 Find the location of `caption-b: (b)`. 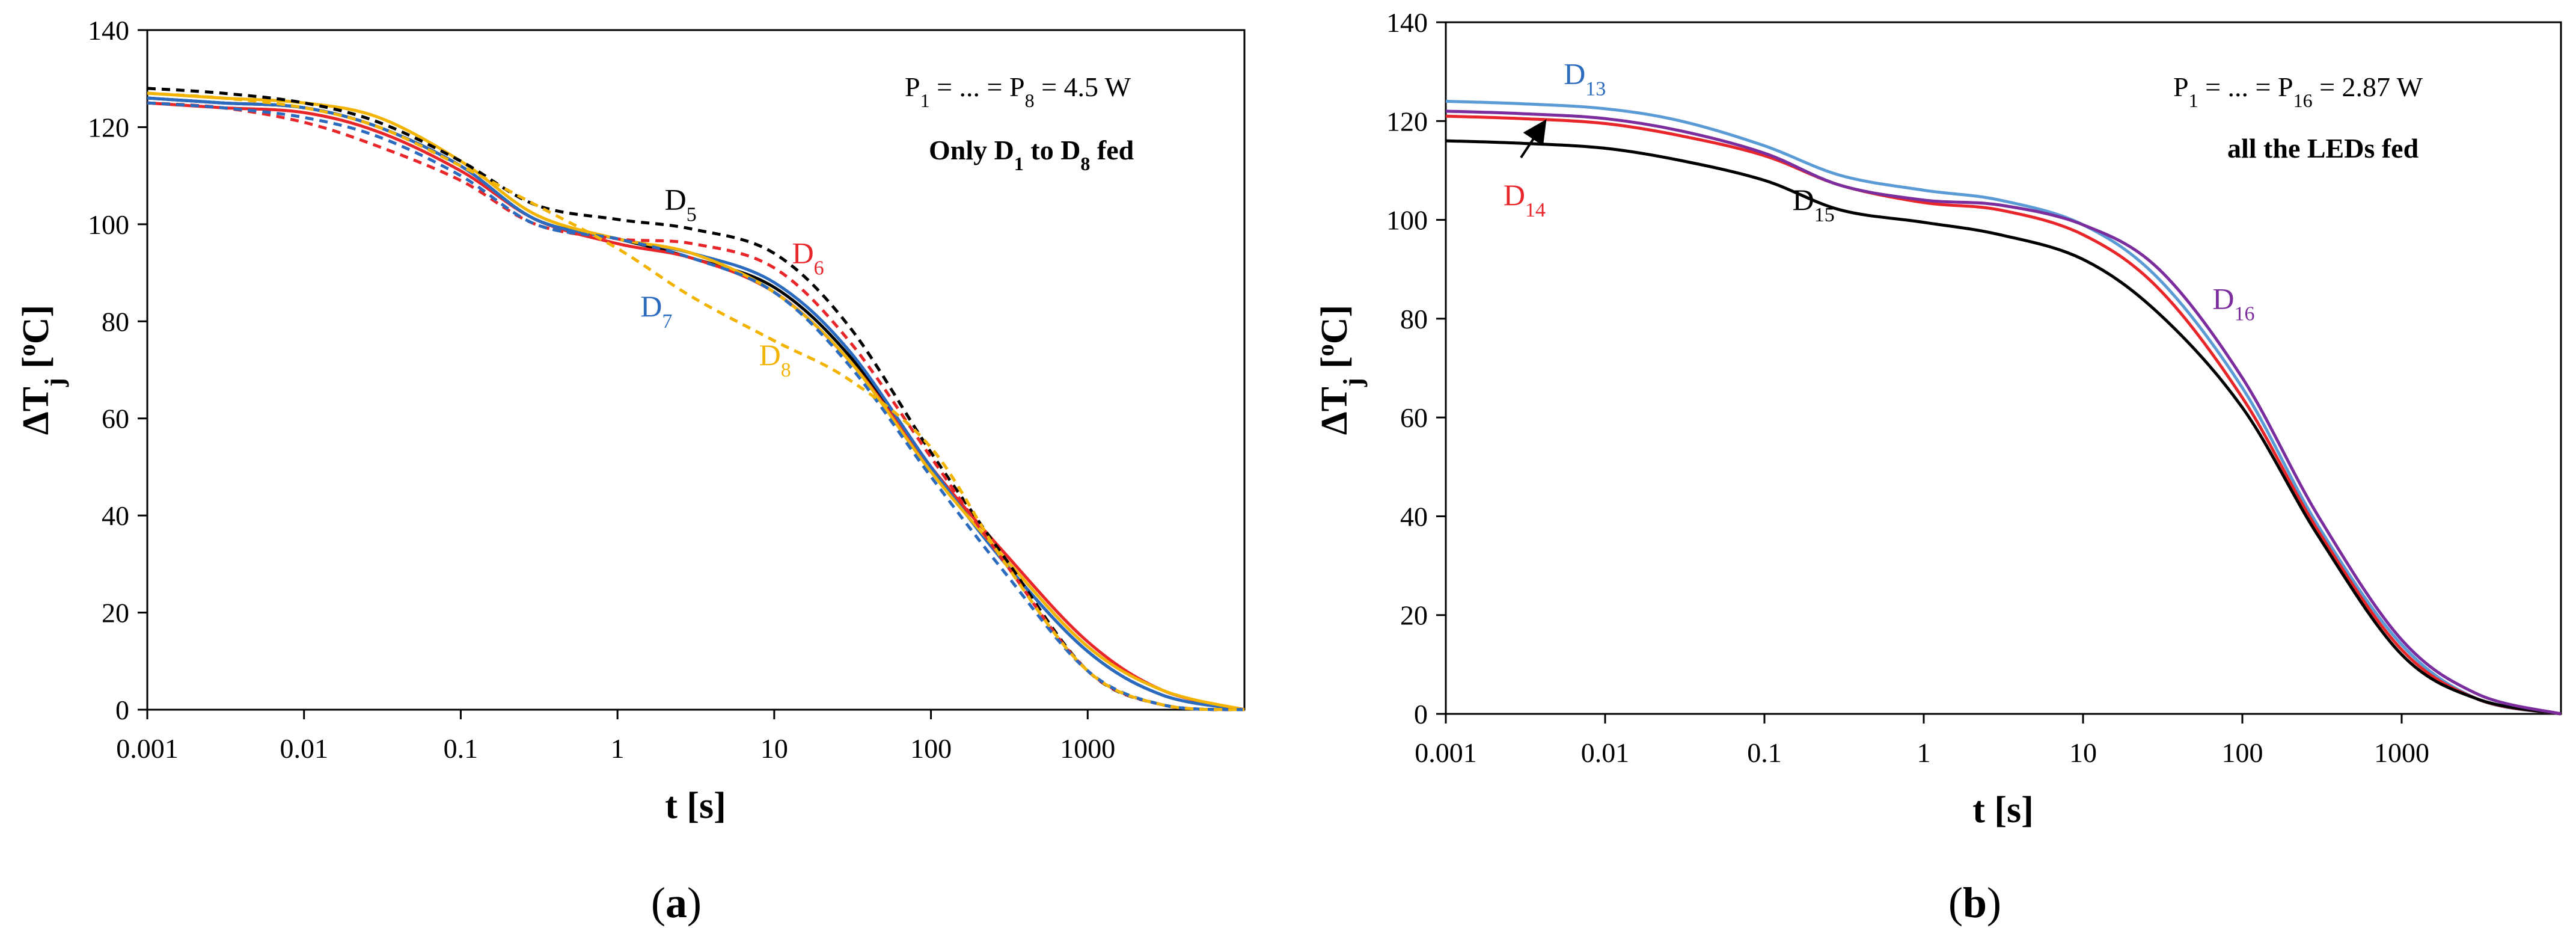

caption-b: (b) is located at coordinates (1974, 903).